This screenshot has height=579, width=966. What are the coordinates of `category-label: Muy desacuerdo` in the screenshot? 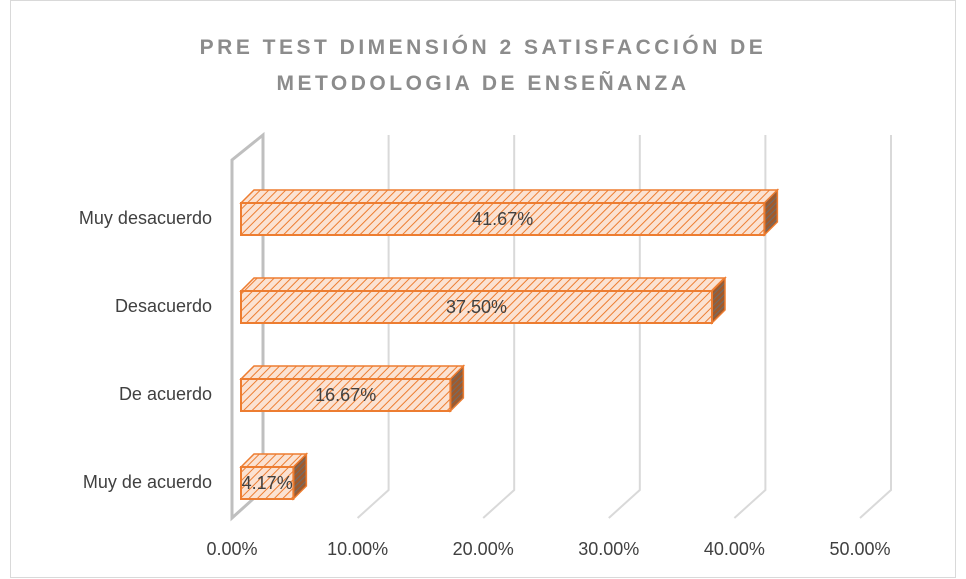 It's located at (145, 218).